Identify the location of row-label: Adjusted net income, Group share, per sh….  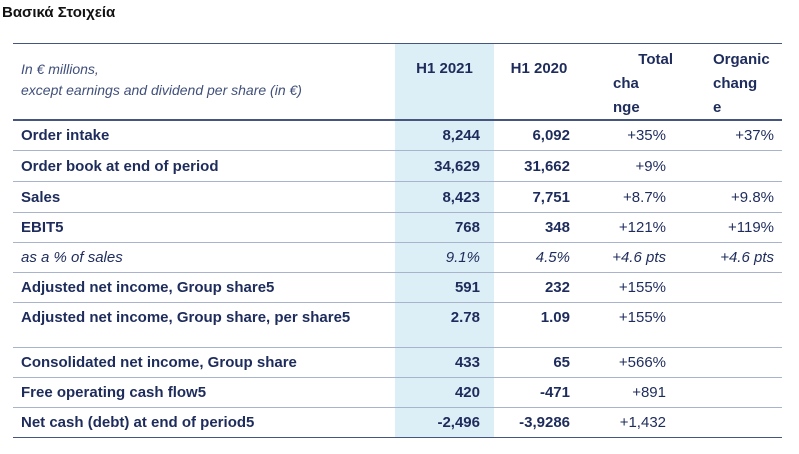
(186, 317).